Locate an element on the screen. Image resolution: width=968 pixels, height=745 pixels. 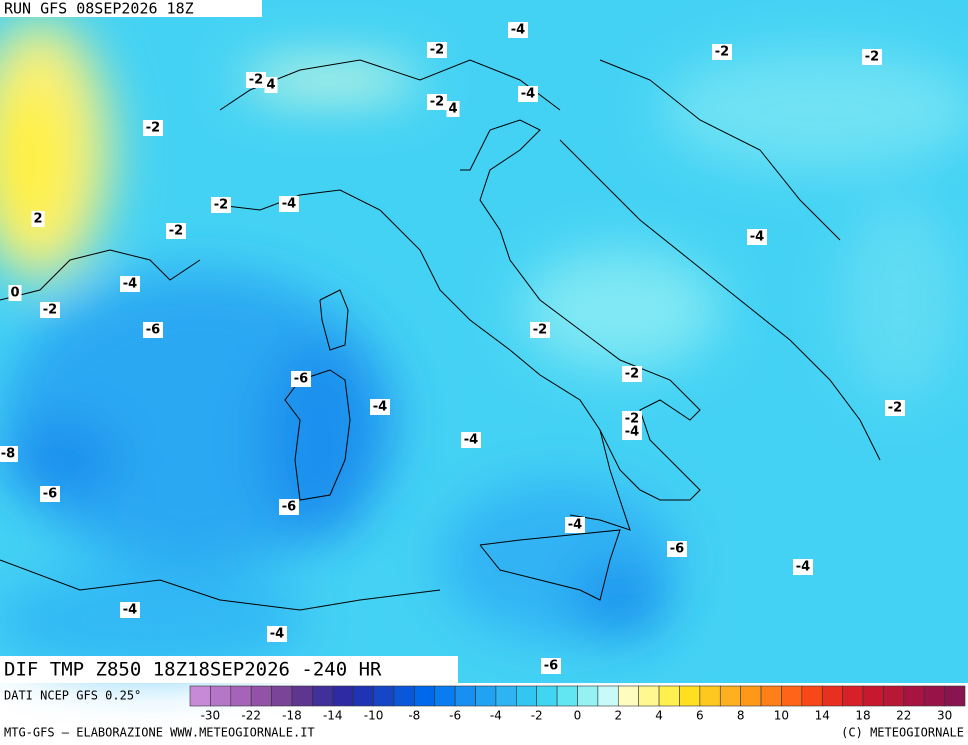
colorbar-tick-label: 30 is located at coordinates (944, 716).